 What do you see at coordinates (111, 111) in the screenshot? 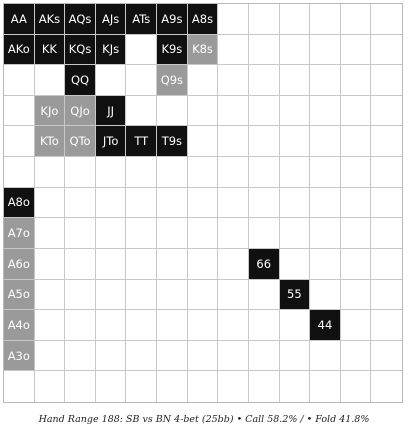
I see `hand-cell-JJ: JJ` at bounding box center [111, 111].